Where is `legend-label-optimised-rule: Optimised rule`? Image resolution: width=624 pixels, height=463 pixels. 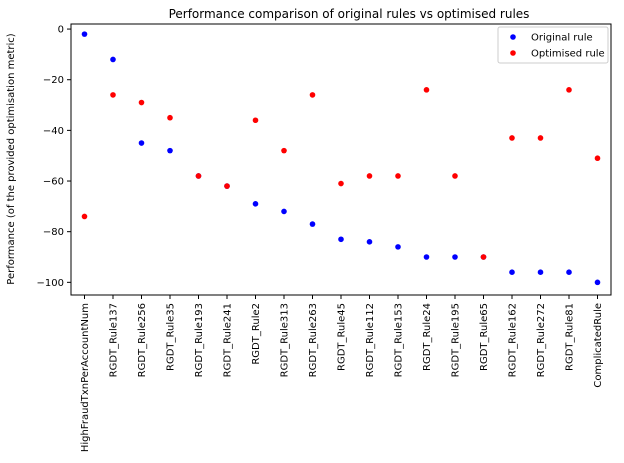 legend-label-optimised-rule: Optimised rule is located at coordinates (568, 54).